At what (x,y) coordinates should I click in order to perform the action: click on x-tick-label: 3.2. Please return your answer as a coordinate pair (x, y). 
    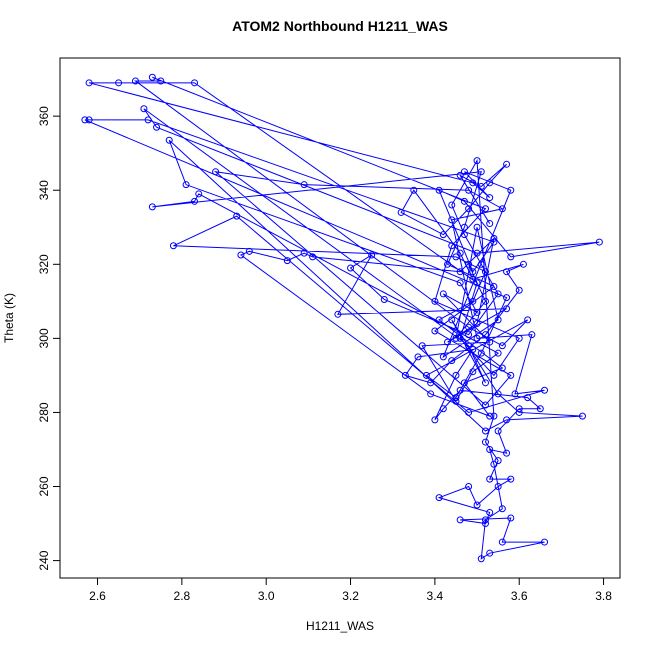
    Looking at the image, I should click on (350, 596).